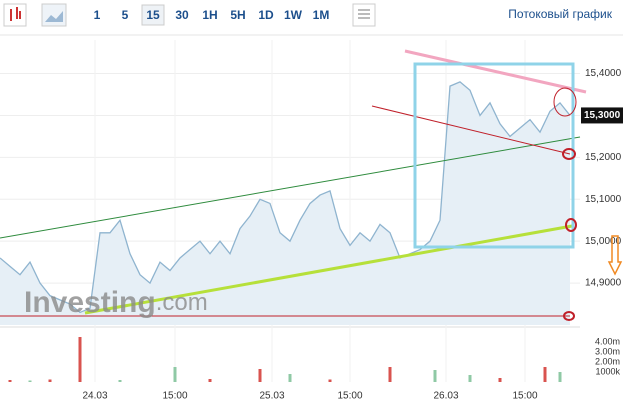  I want to click on interval-button: 1, so click(97, 15).